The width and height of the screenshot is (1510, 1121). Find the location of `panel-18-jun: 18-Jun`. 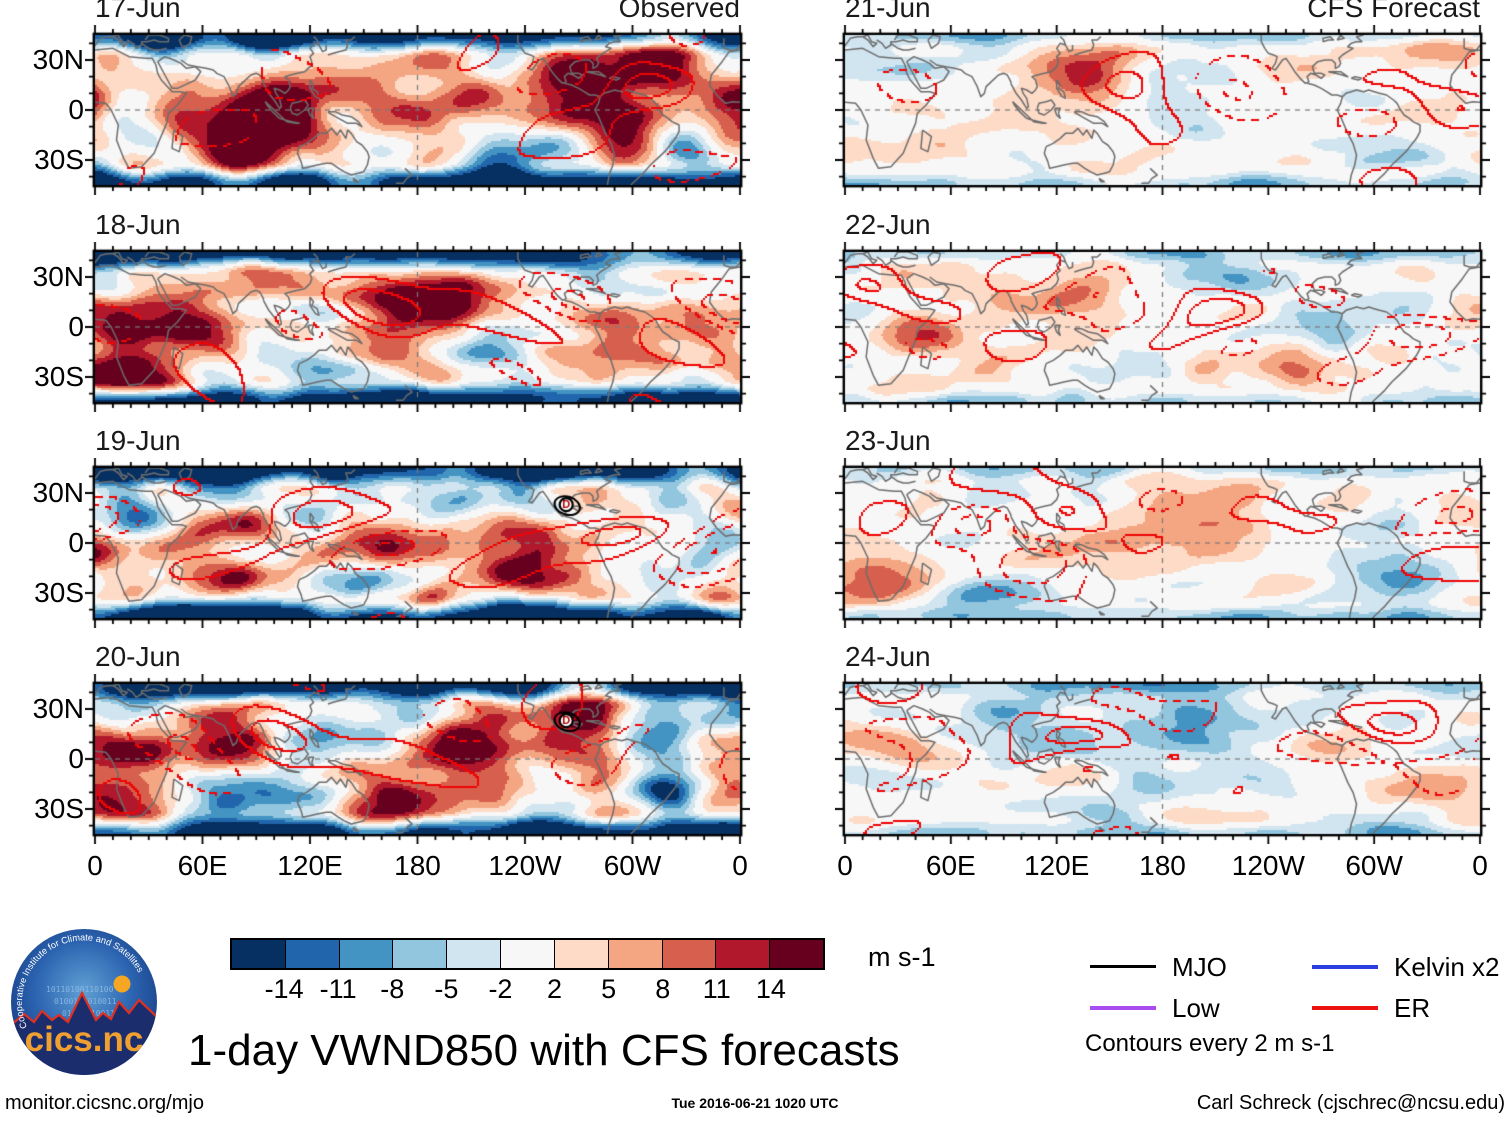

panel-18-jun: 18-Jun is located at coordinates (417, 310).